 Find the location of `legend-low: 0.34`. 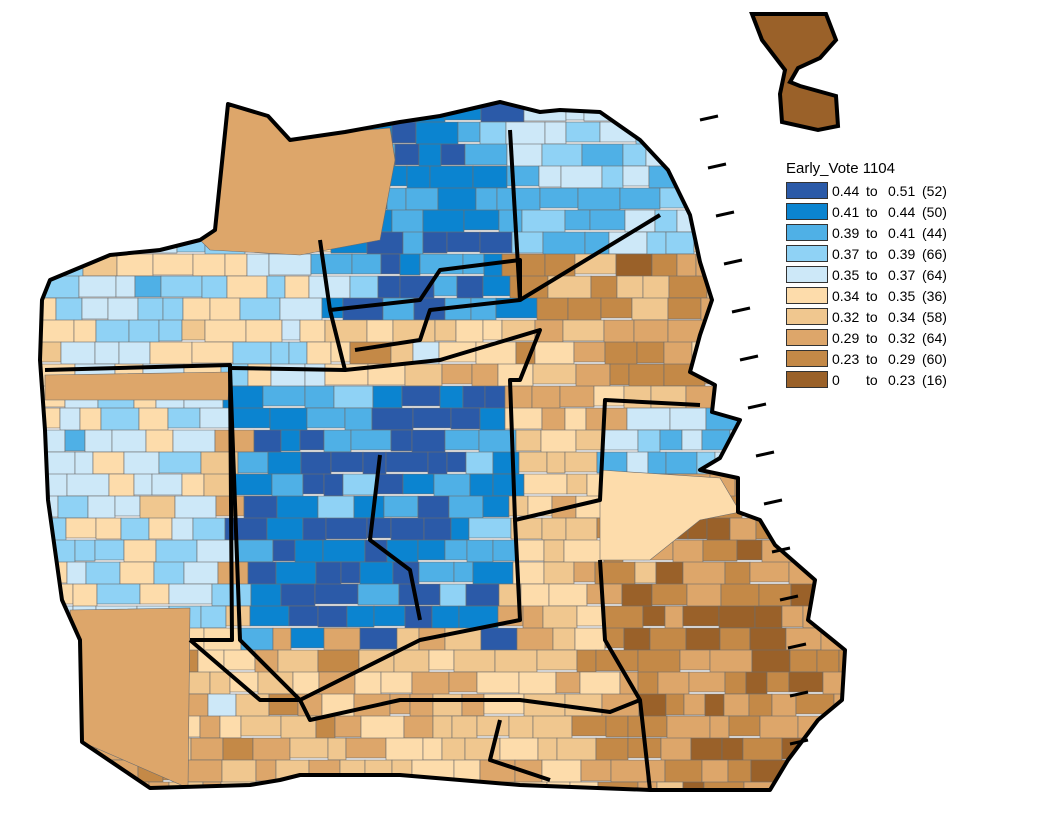

legend-low: 0.34 is located at coordinates (846, 295).